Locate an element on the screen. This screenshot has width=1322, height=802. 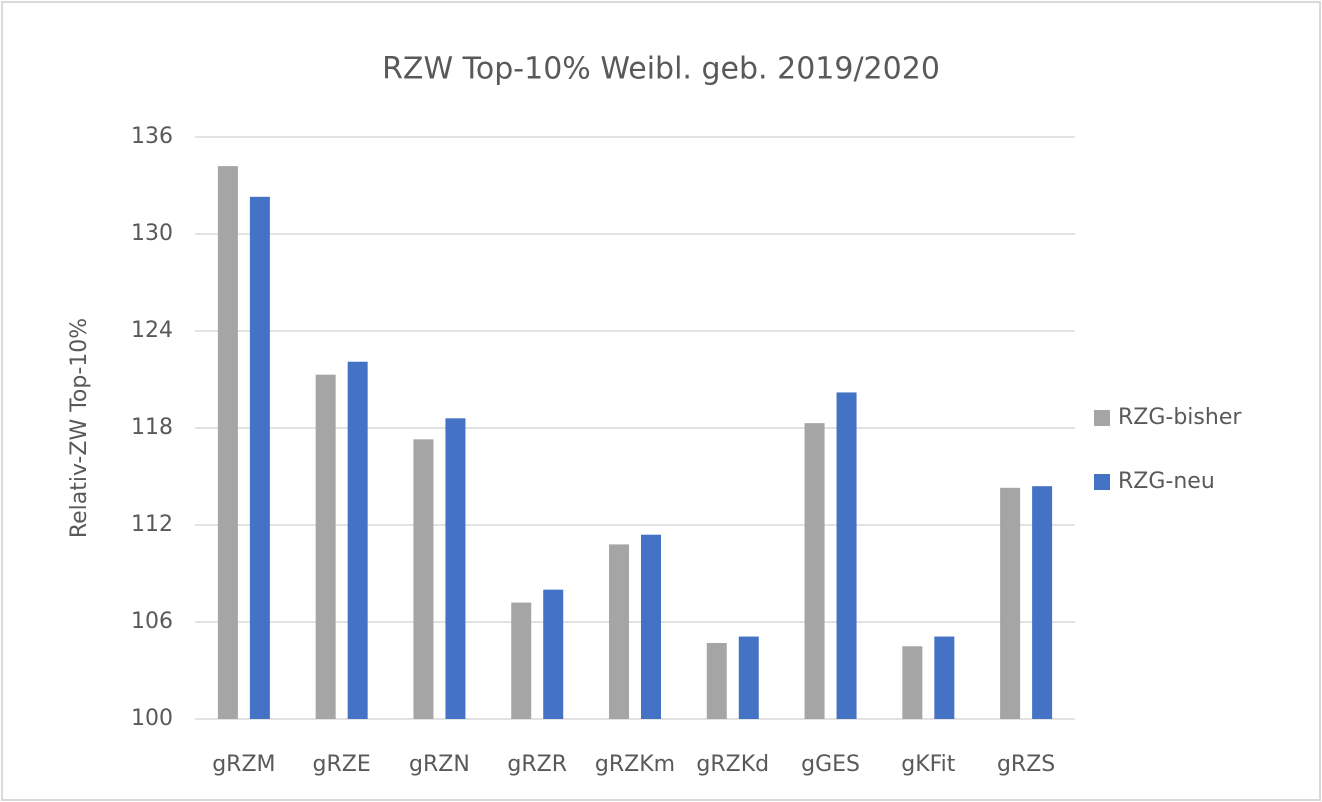
y-tick-label: 130 is located at coordinates (152, 233).